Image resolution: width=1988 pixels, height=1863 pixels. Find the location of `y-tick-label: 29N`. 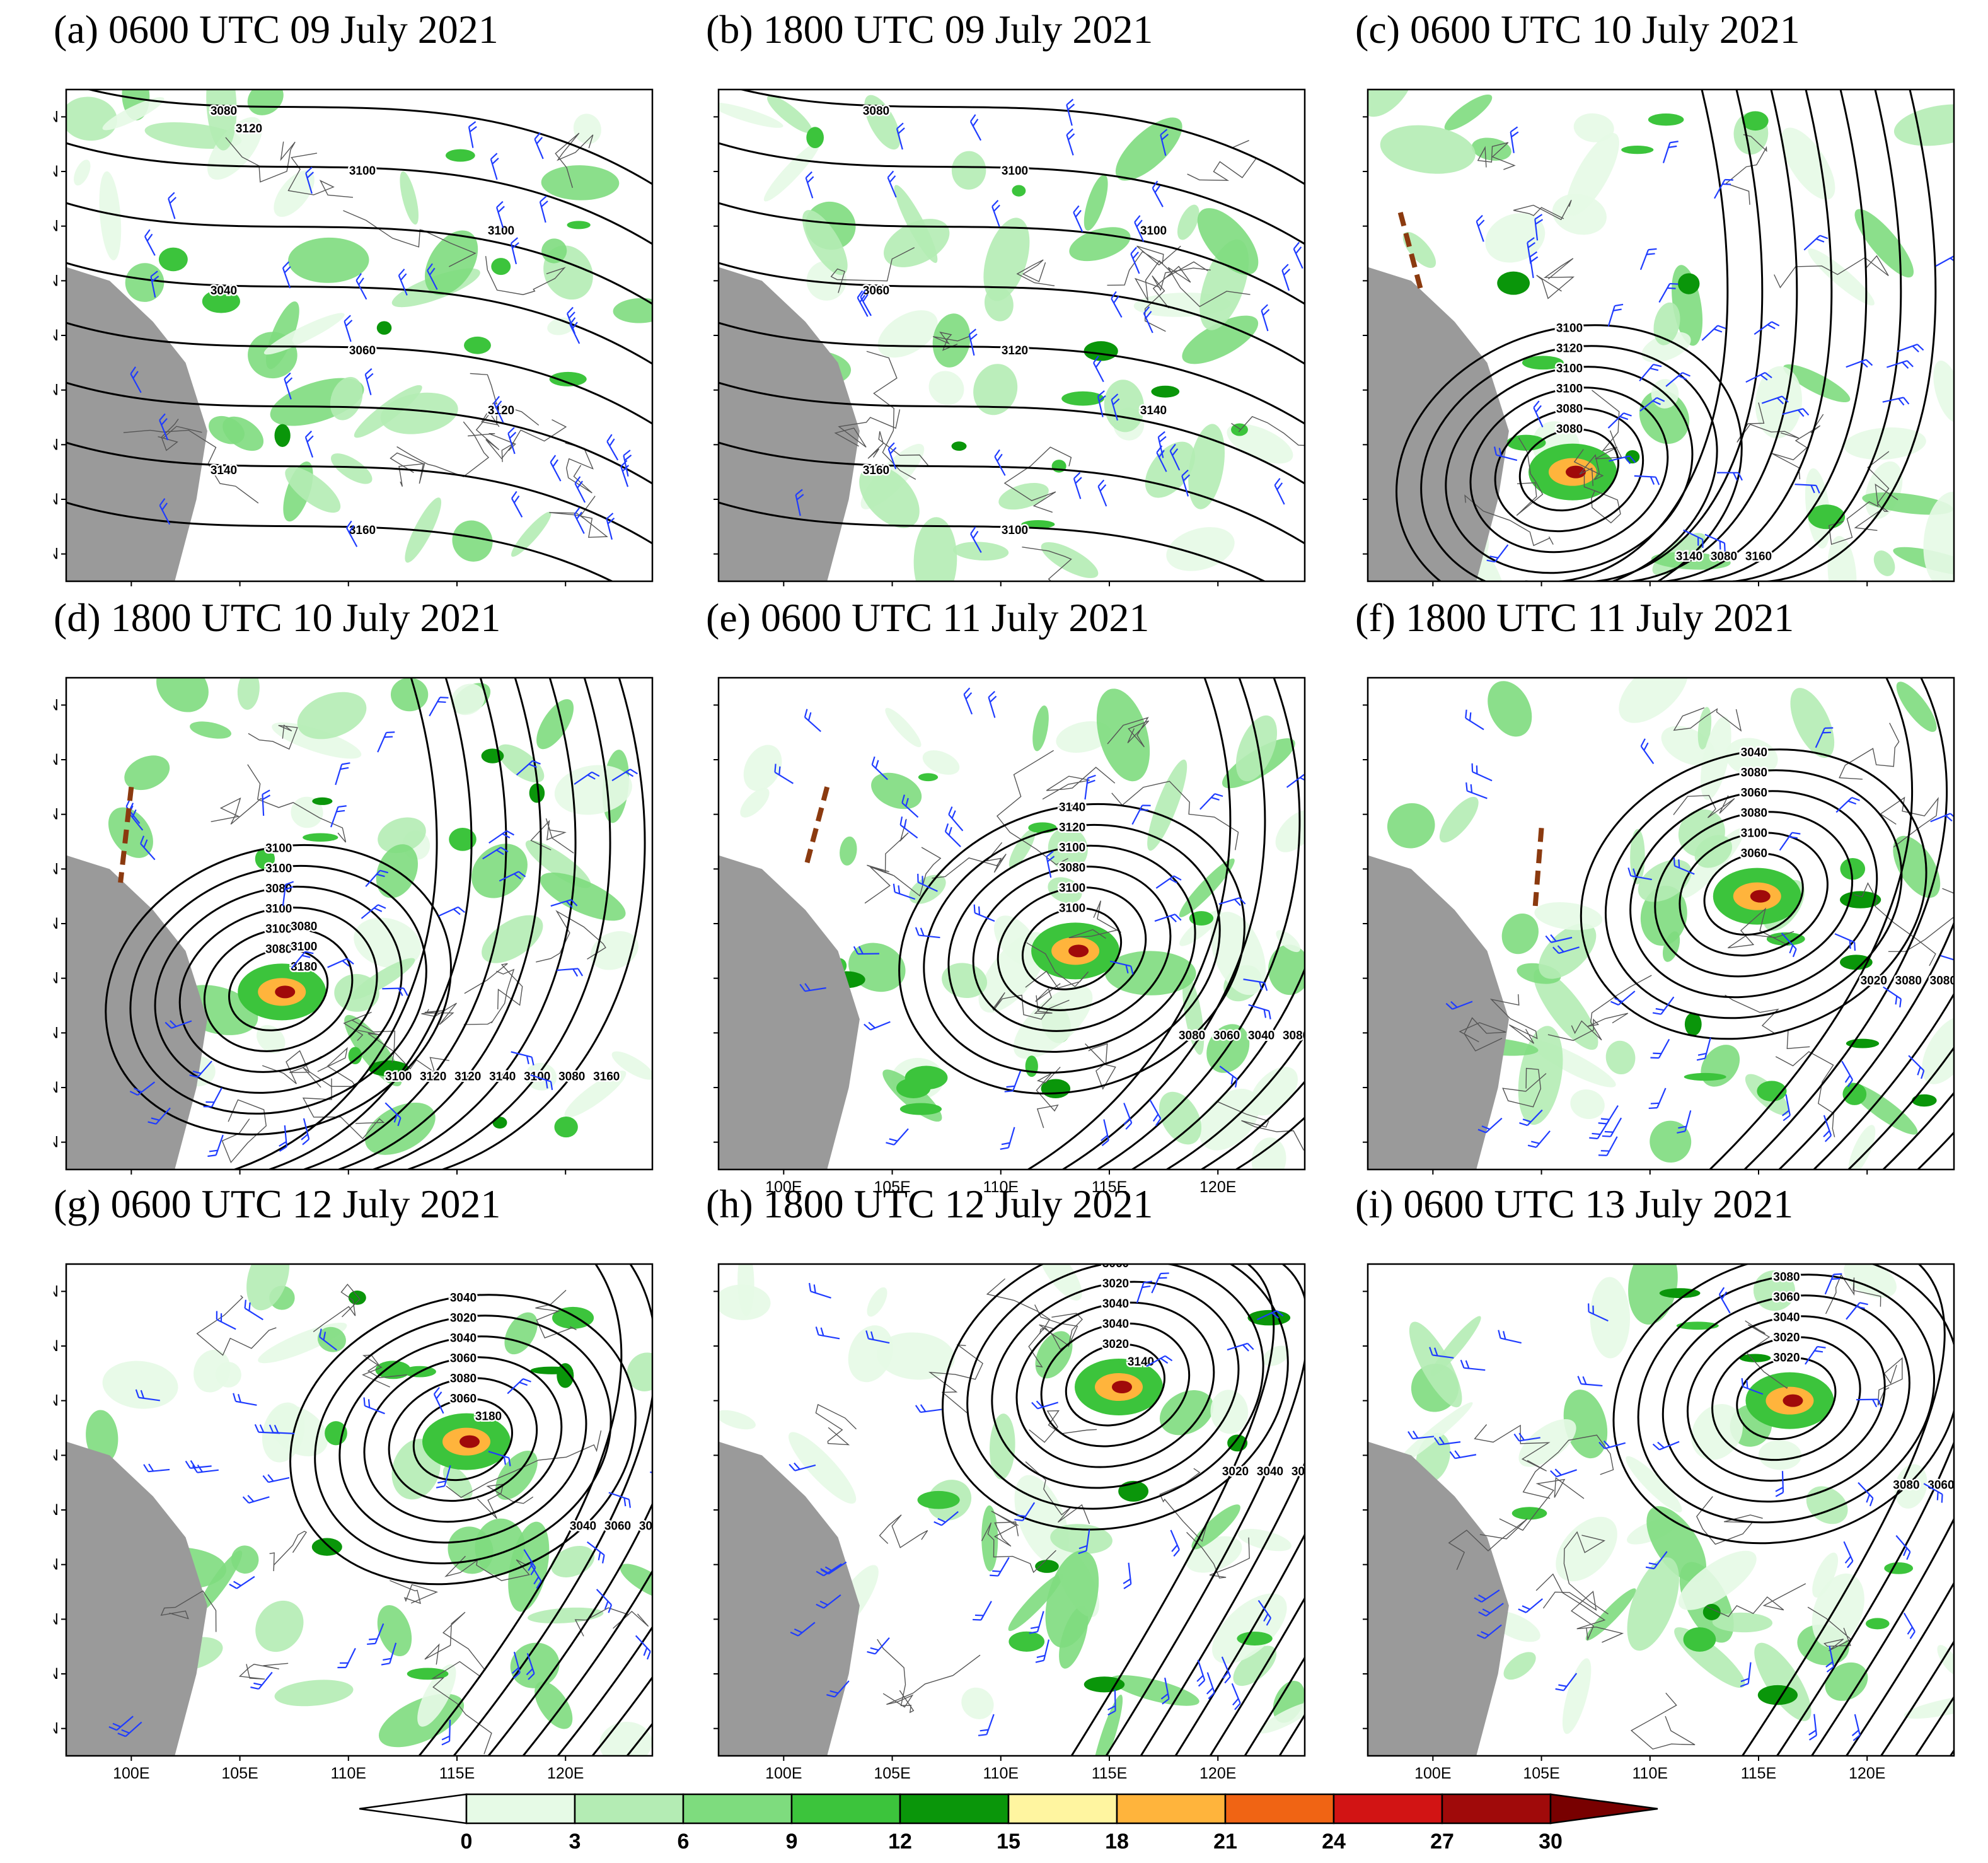

y-tick-label: 29N is located at coordinates (56, 1729).